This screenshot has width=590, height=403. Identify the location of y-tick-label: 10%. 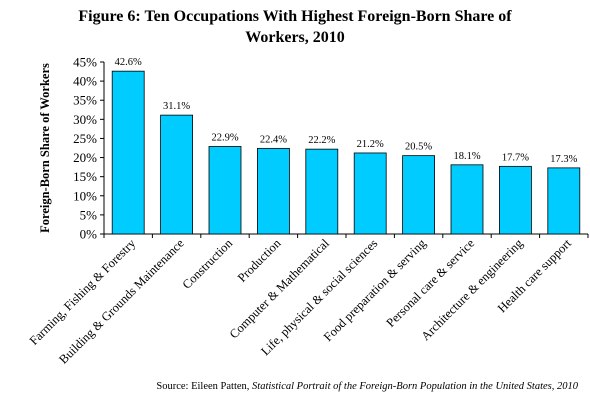
(85, 195).